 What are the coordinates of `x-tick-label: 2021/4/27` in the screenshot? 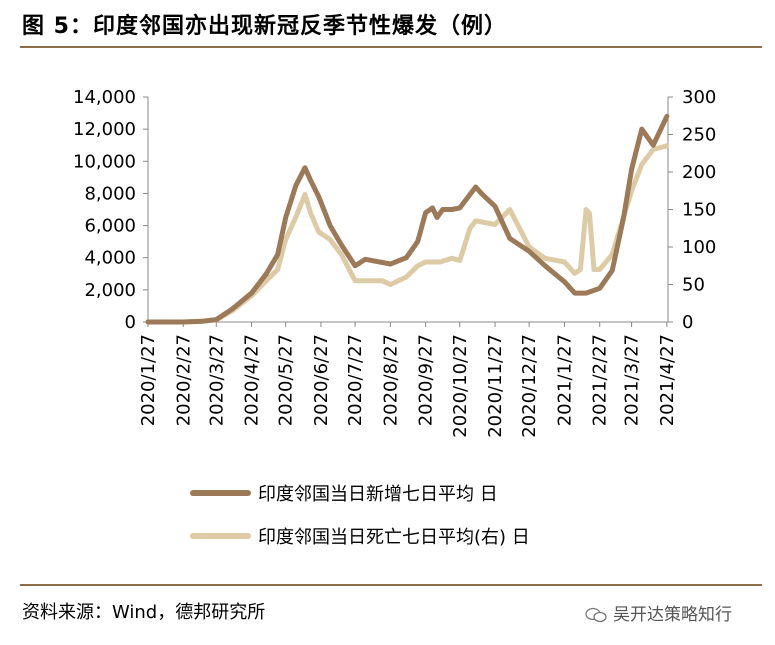 It's located at (667, 380).